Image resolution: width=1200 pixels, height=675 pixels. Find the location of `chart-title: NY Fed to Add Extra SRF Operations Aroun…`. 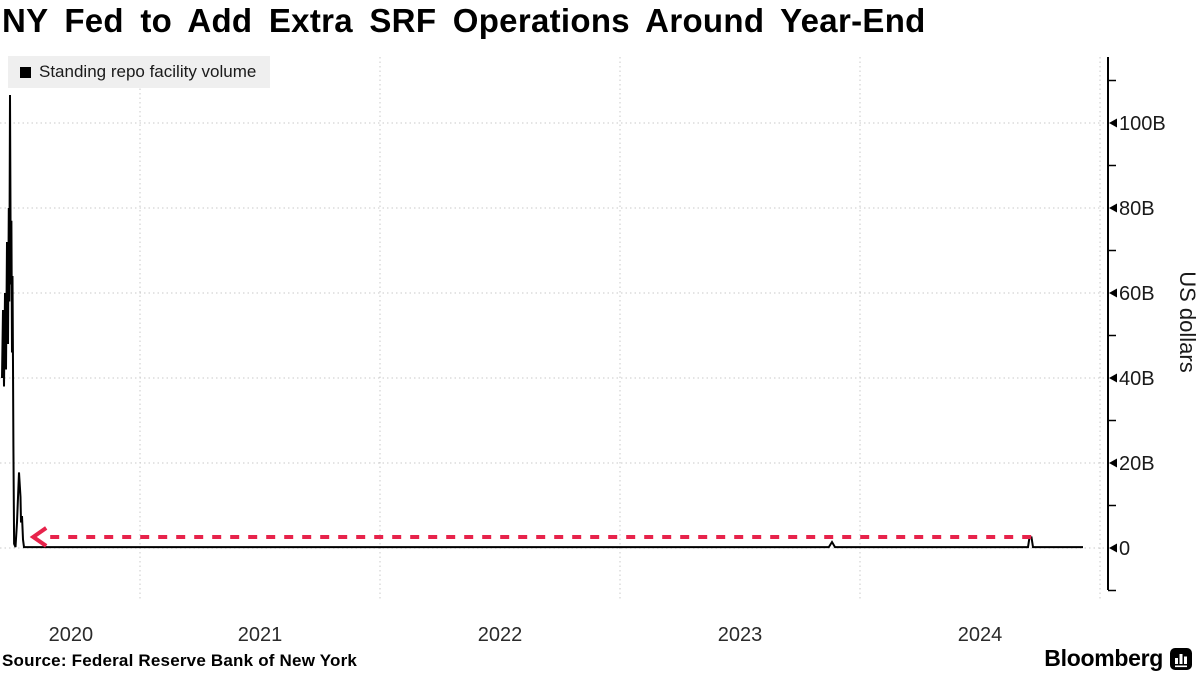

chart-title: NY Fed to Add Extra SRF Operations Aroun… is located at coordinates (464, 20).